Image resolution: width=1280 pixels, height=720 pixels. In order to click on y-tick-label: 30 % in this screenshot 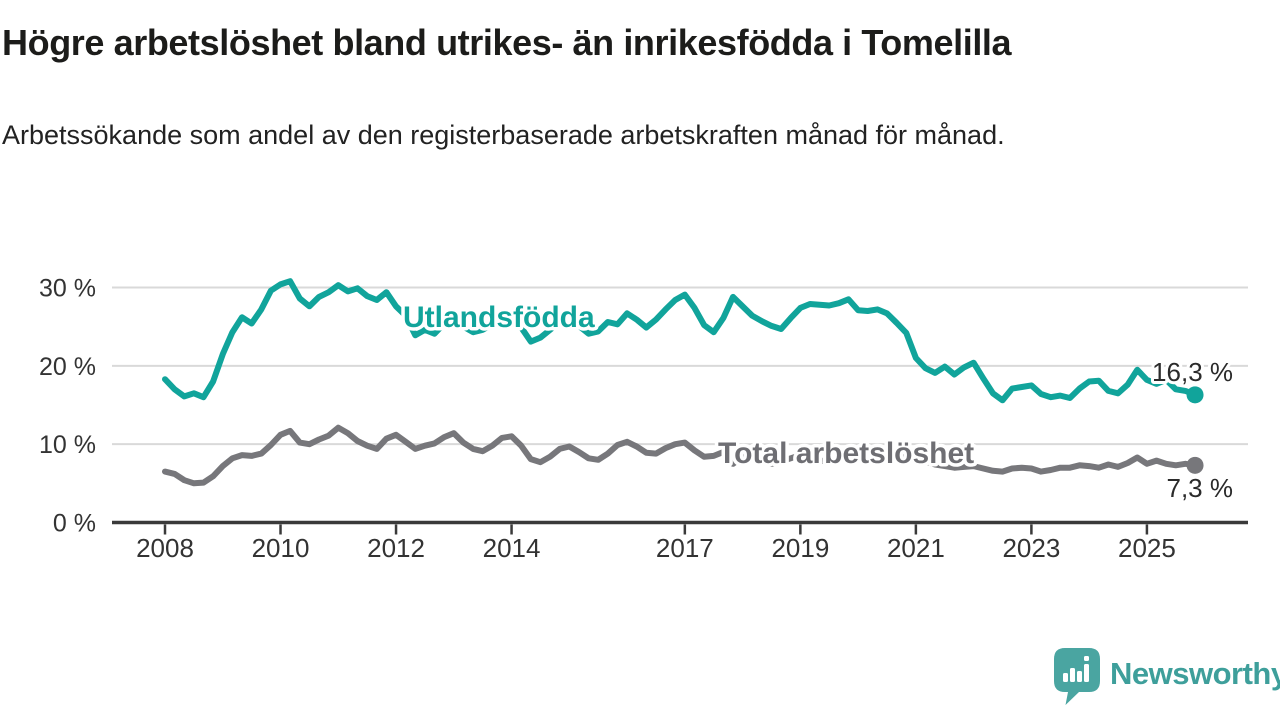, I will do `click(67, 289)`.